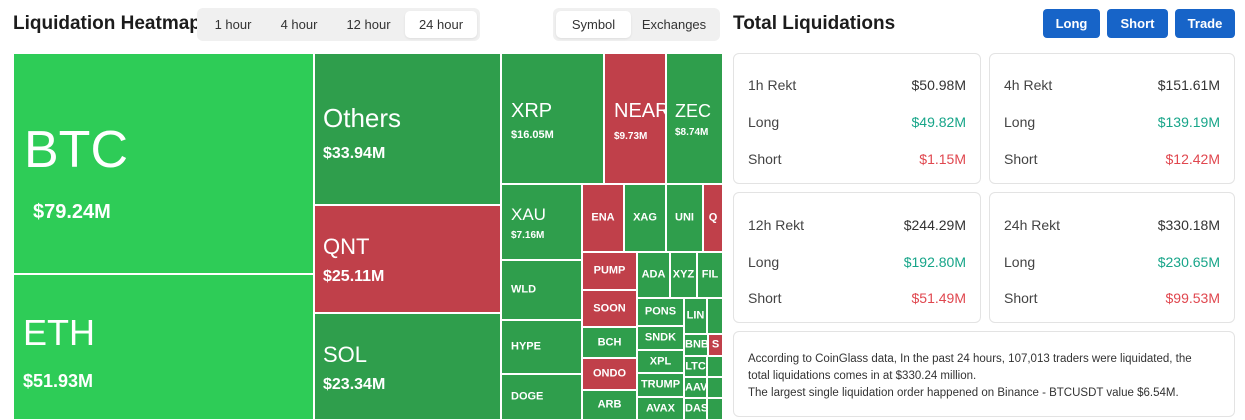  I want to click on tile-symbol: SNDK, so click(660, 337).